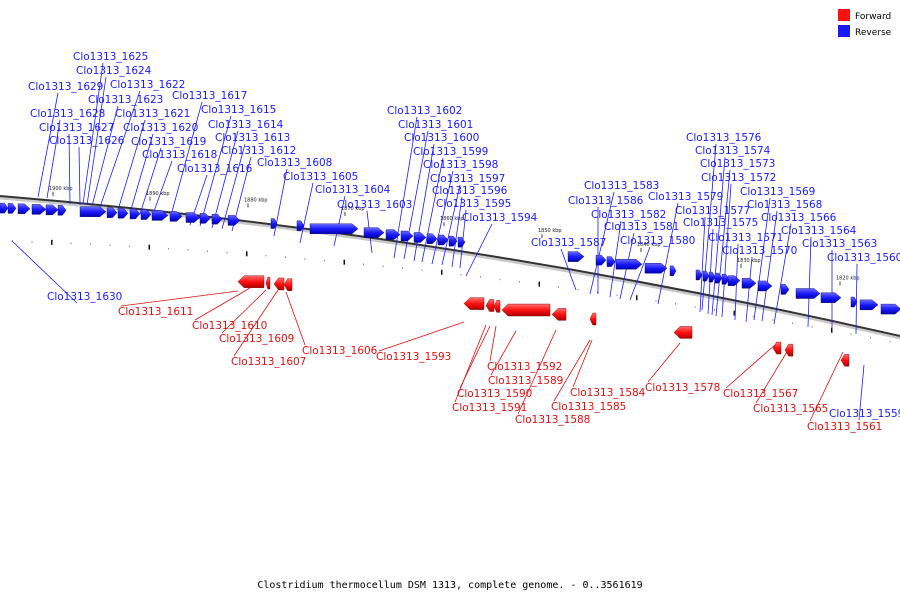 The height and width of the screenshot is (600, 900). Describe the element at coordinates (745, 238) in the screenshot. I see `gene-label-clo1313-1571: Clo1313_1571` at that location.